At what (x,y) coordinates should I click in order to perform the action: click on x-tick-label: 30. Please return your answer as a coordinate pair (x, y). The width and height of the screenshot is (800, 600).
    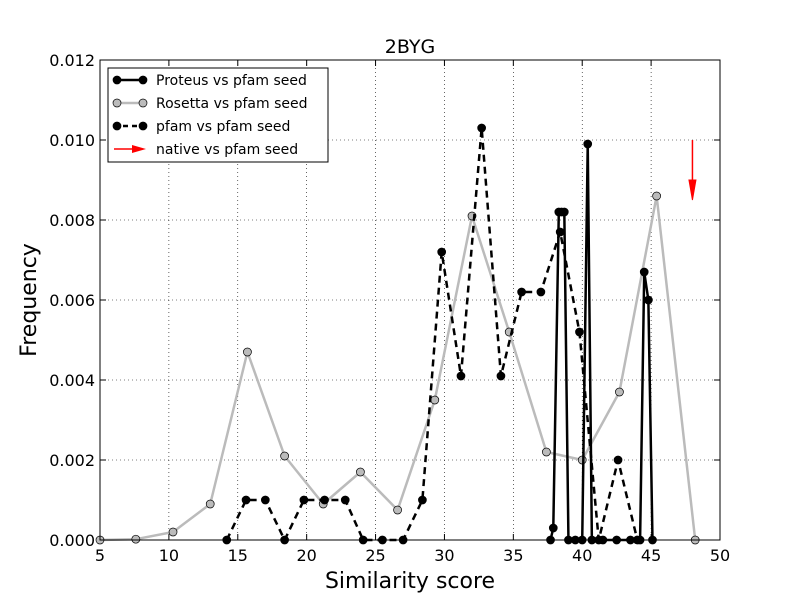
    Looking at the image, I should click on (444, 555).